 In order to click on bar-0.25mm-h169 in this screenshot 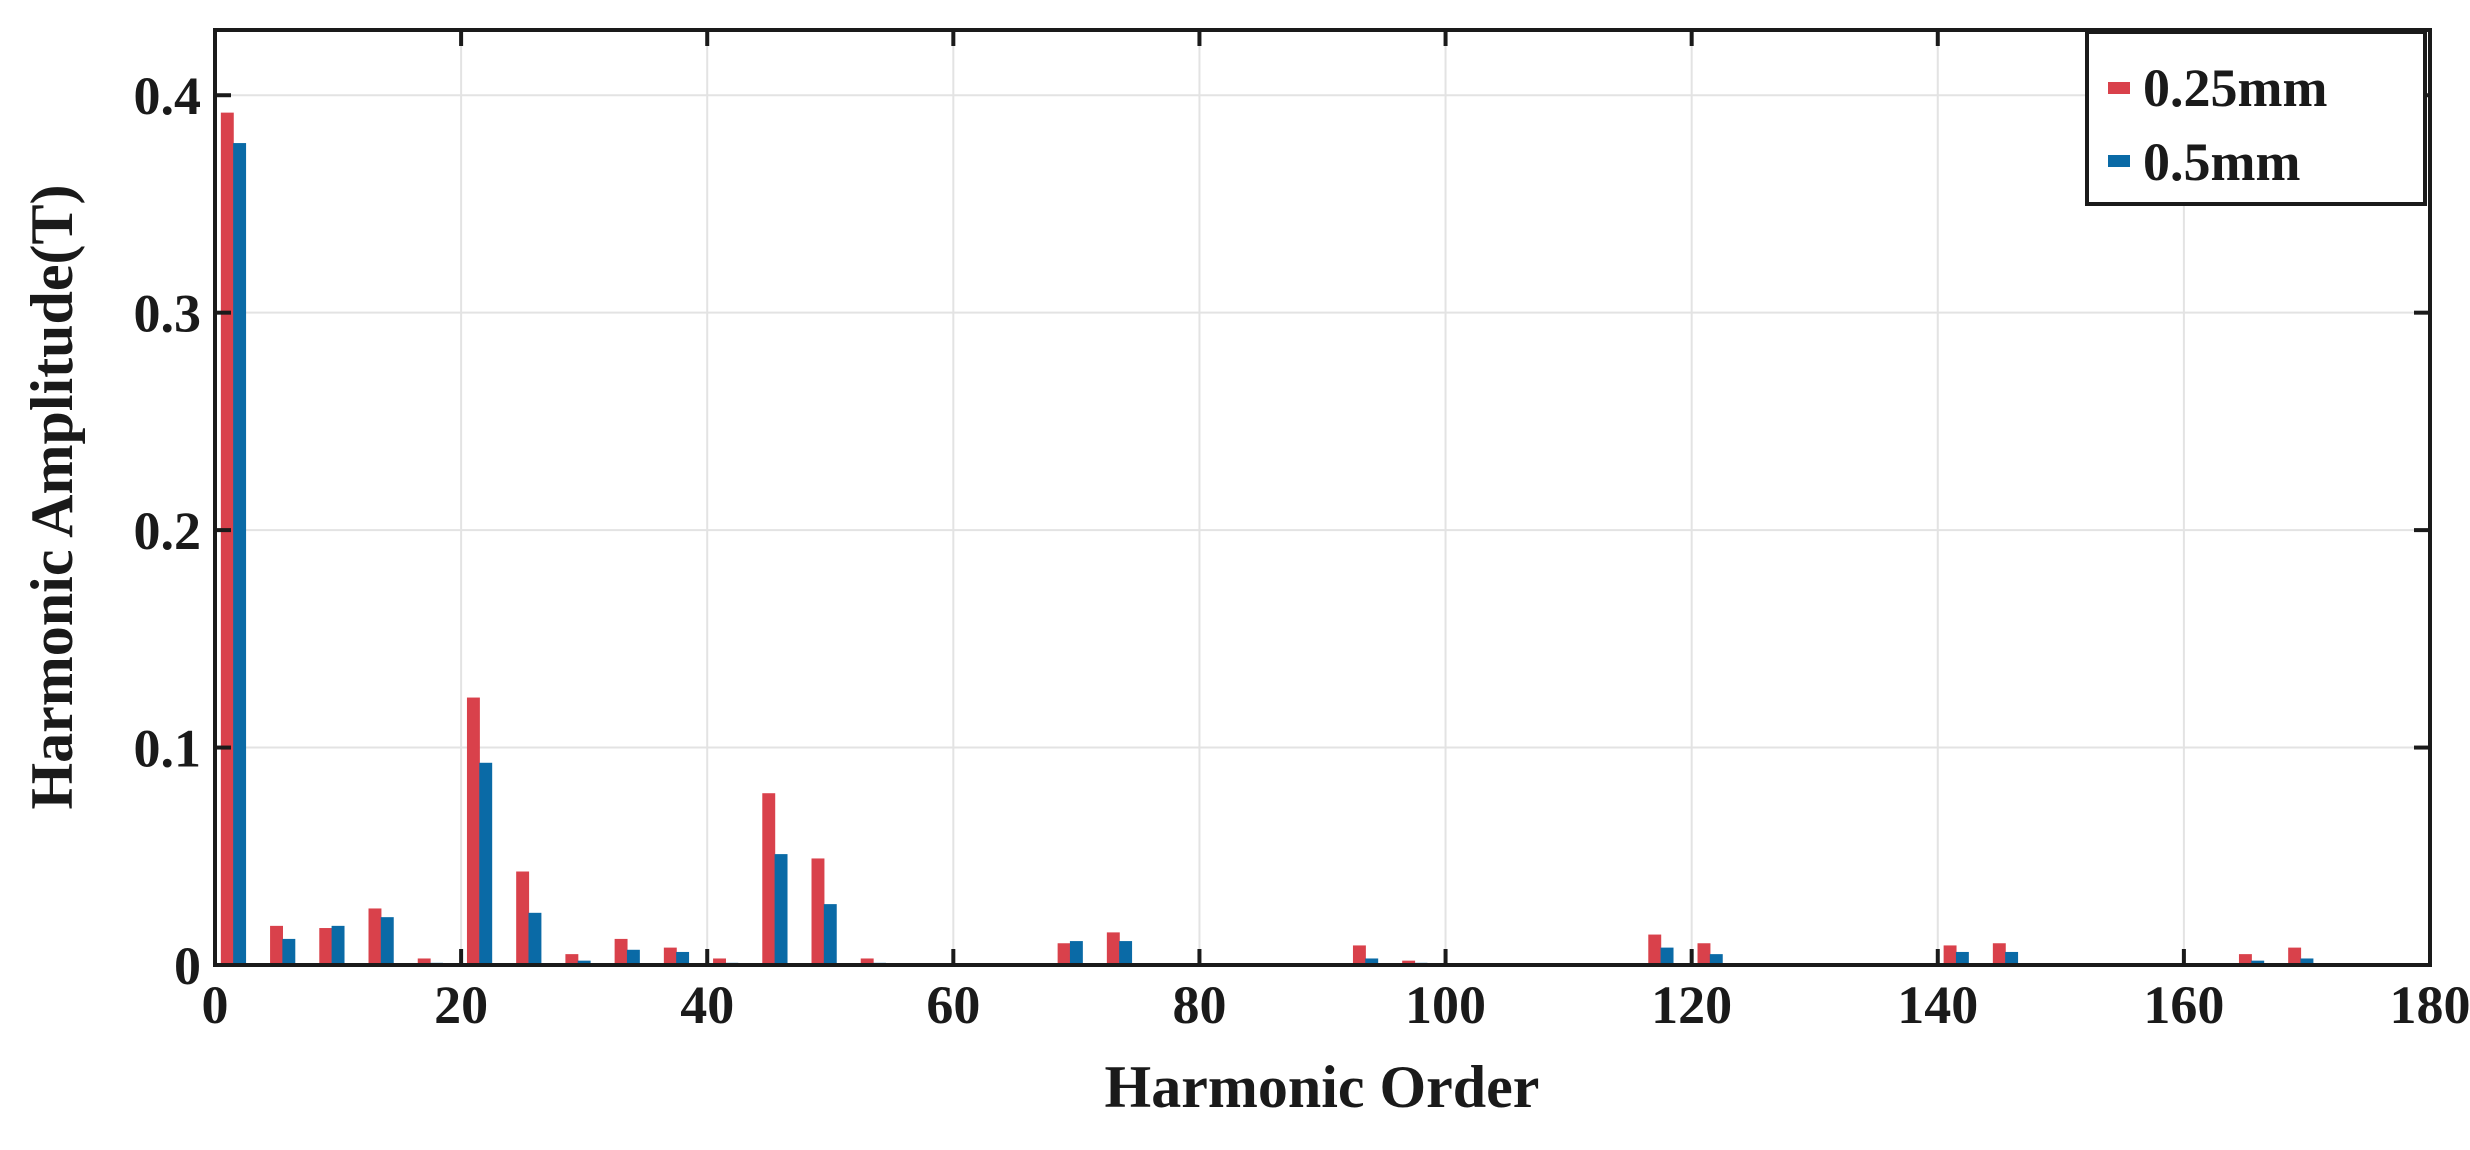, I will do `click(2295, 956)`.